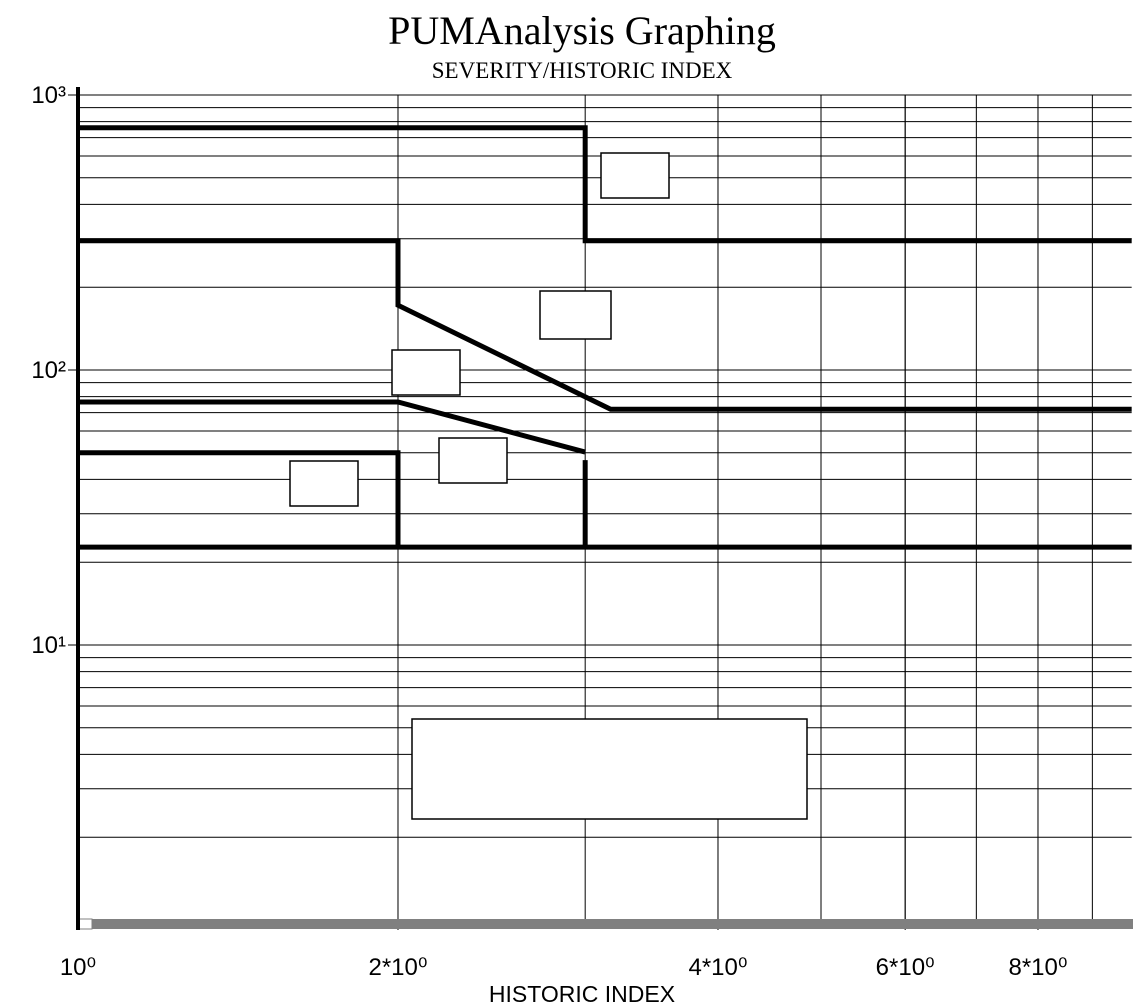 Image resolution: width=1133 pixels, height=1008 pixels. What do you see at coordinates (1037, 967) in the screenshot?
I see `x-tick-label: 8*10⁰` at bounding box center [1037, 967].